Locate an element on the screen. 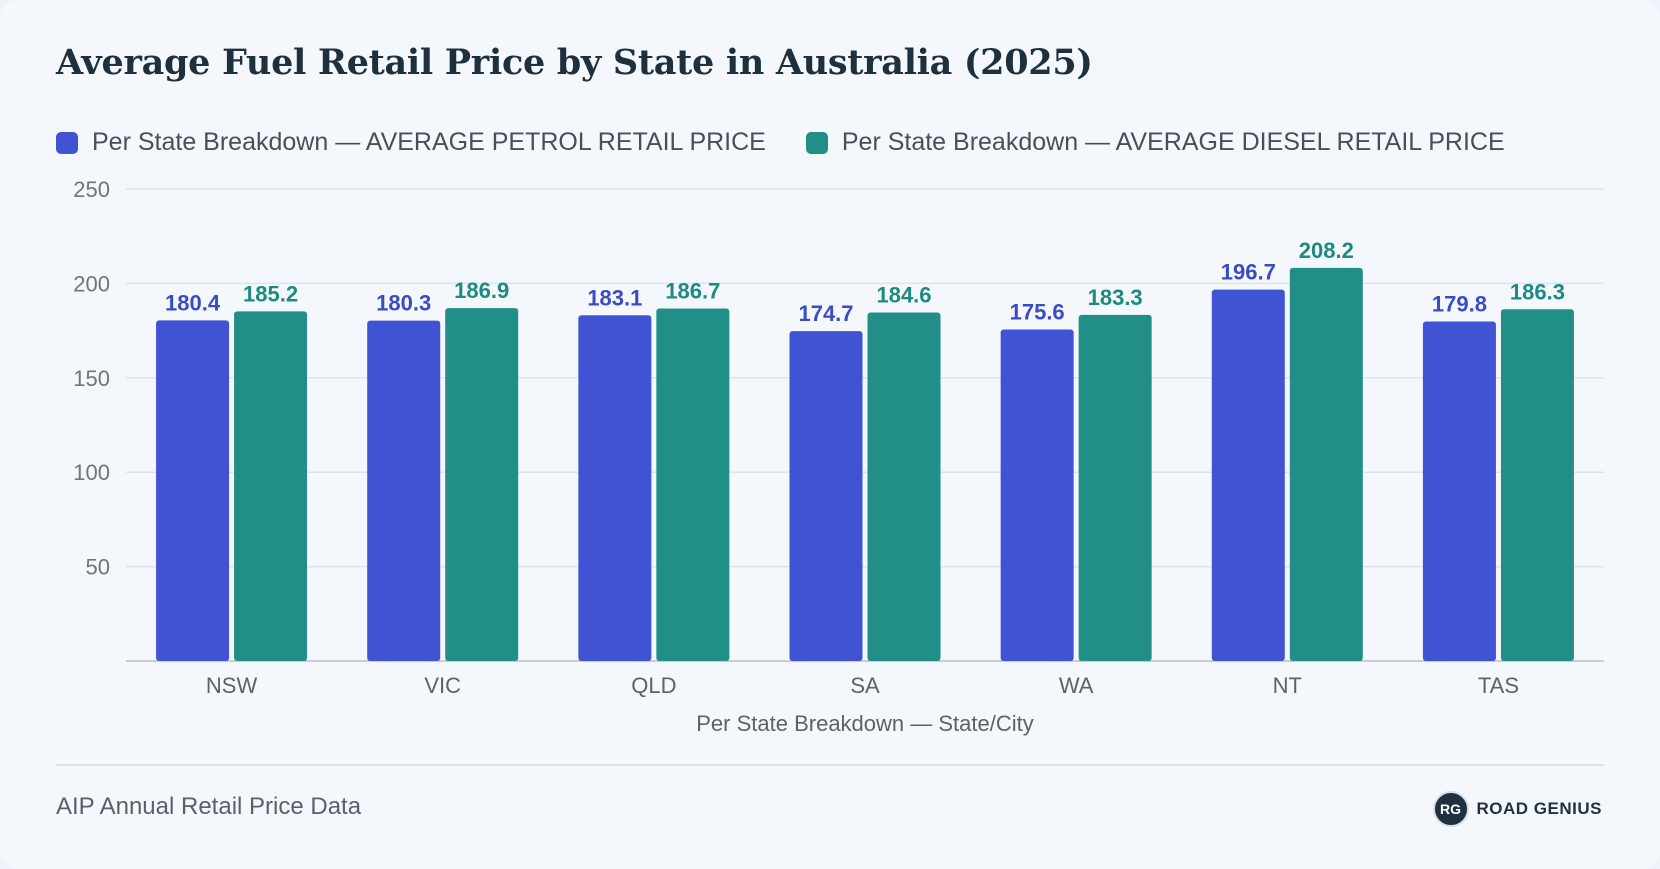 The image size is (1660, 869). x-tick-label-nsw: NSW is located at coordinates (232, 685).